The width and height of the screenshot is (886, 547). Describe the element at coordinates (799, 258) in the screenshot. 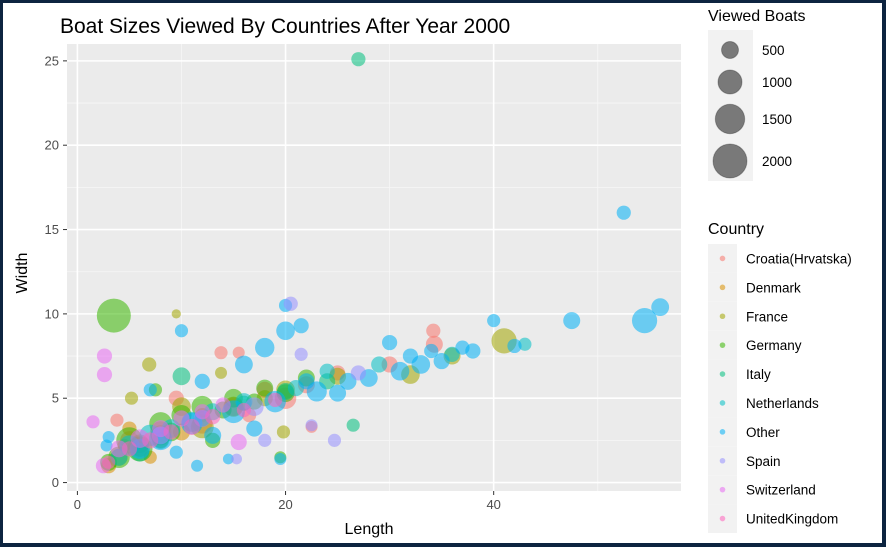

I see `color-legend-label: Croatia(Hrvatska)` at that location.